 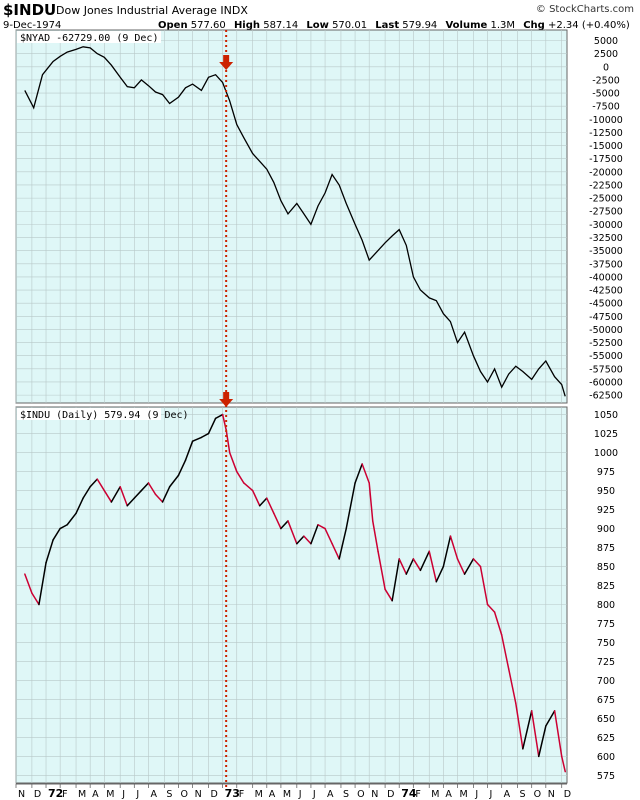 I want to click on y-tick-label: -15000, so click(x=606, y=146).